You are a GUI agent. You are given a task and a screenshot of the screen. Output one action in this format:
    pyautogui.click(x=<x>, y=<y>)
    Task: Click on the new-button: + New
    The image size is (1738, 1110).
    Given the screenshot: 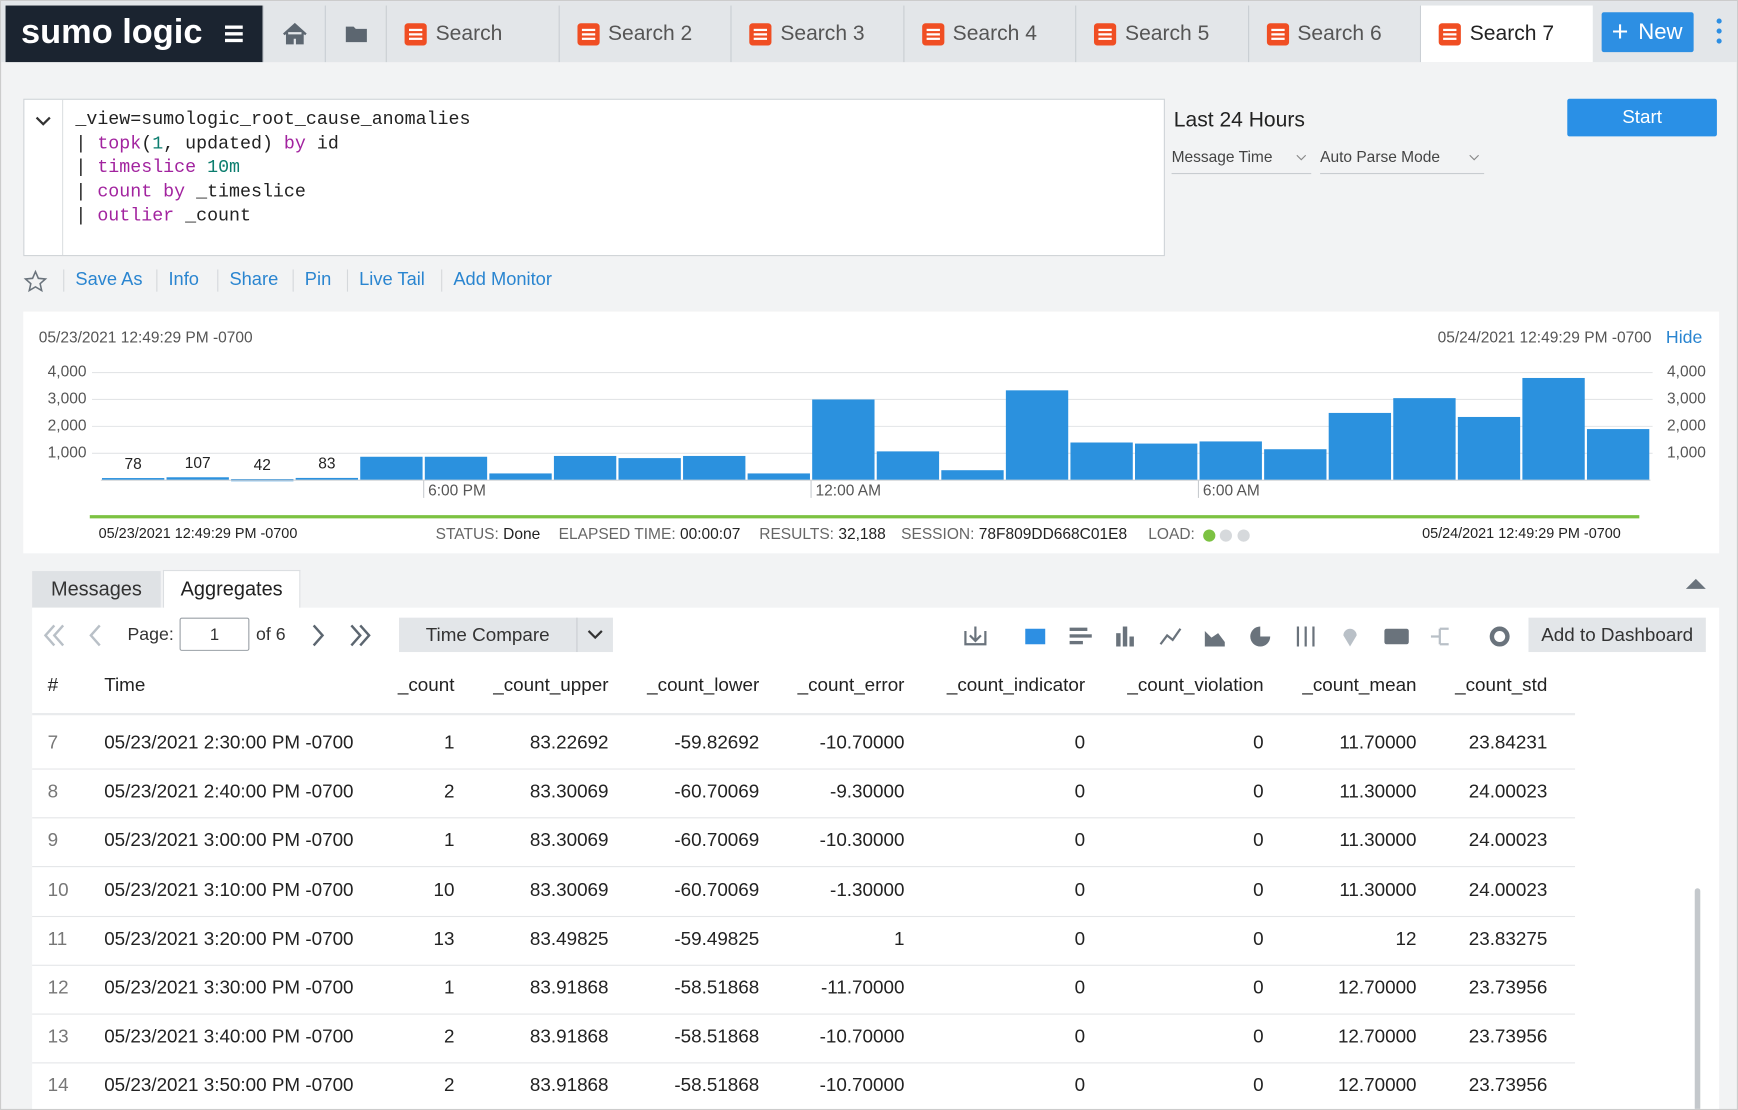 What is the action you would take?
    pyautogui.click(x=1647, y=32)
    